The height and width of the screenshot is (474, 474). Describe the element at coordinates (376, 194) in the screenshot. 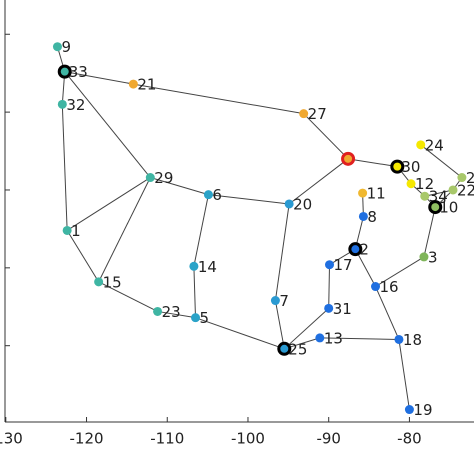

I see `node-label: 11` at that location.